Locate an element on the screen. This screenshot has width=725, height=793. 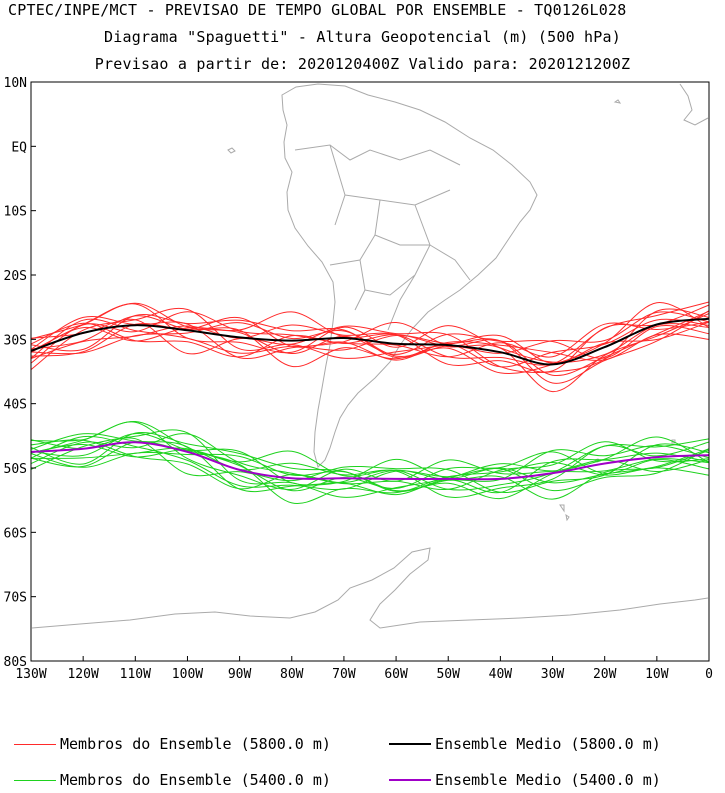
legend-label-mean-5400: Ensemble Medio (5400.0 m) is located at coordinates (548, 780).